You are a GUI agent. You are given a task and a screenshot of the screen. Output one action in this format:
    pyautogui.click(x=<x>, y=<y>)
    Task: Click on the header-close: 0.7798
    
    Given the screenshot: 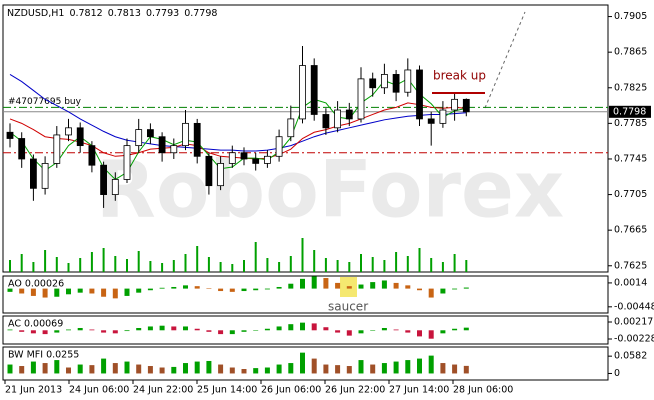 What is the action you would take?
    pyautogui.click(x=200, y=13)
    